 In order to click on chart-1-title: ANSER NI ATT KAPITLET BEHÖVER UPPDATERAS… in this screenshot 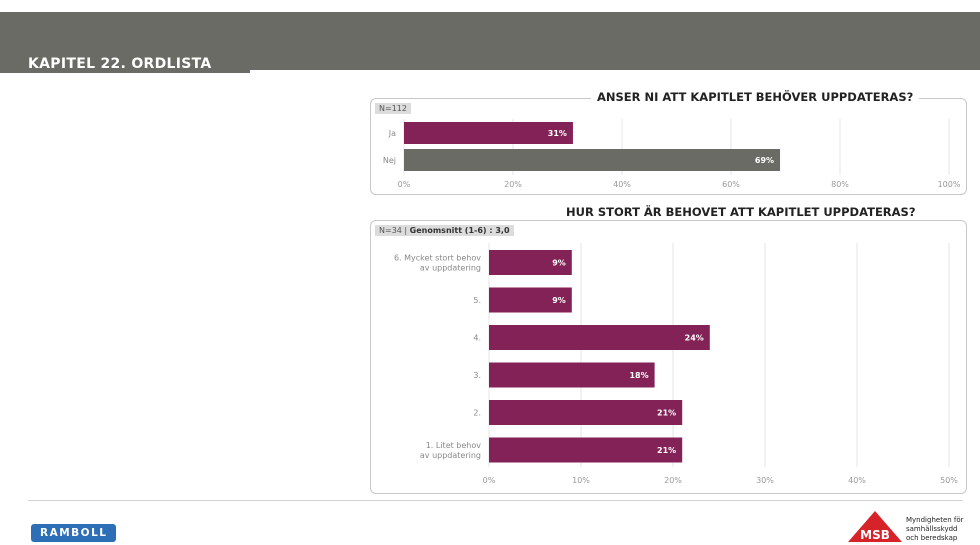, I will do `click(755, 97)`.